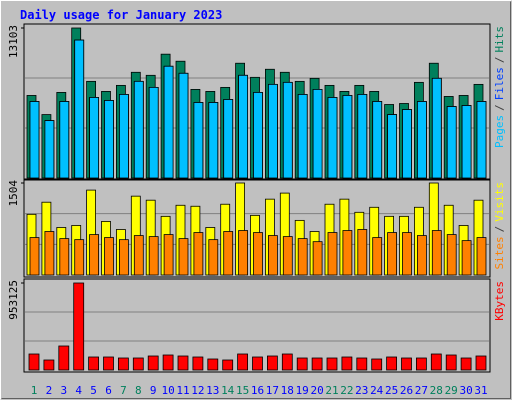 The width and height of the screenshot is (512, 400). I want to click on legend-entry: Sites, so click(499, 252).